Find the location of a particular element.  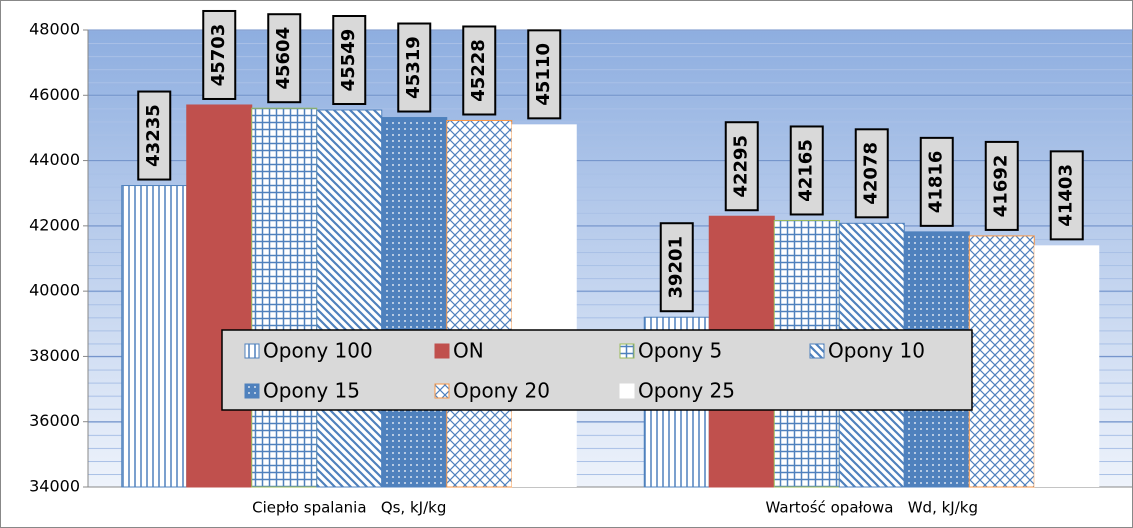

legend-label: Opony 20 is located at coordinates (501, 391).